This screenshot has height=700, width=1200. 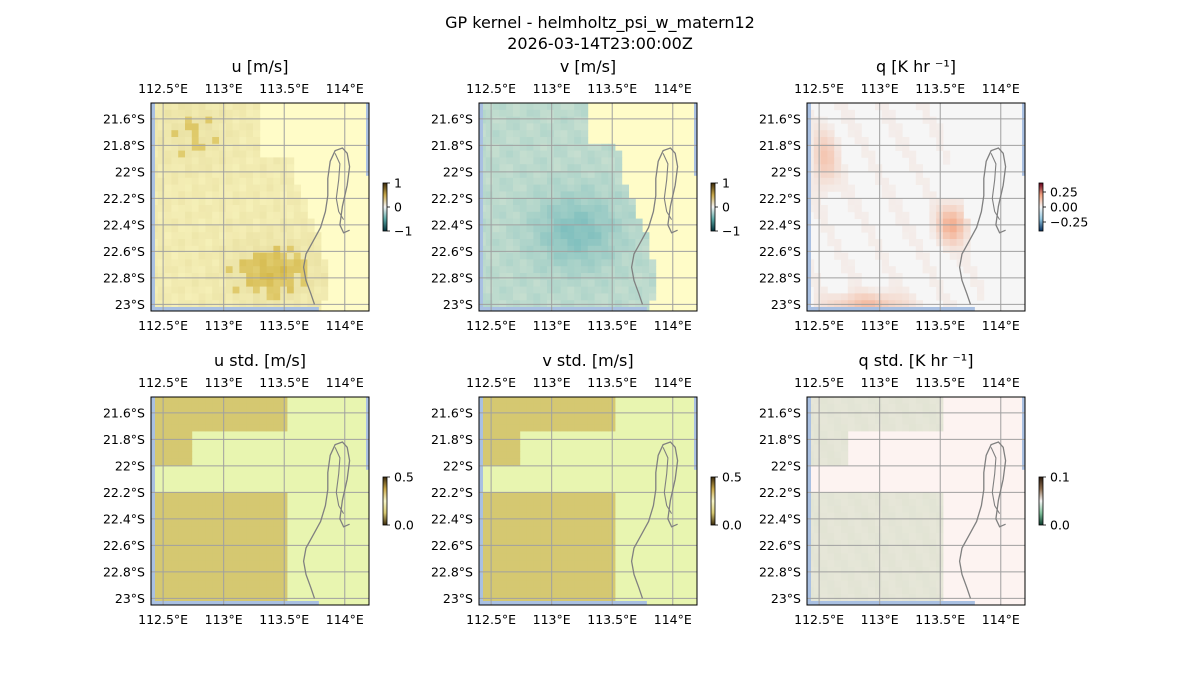 I want to click on figure-title: GP kernel - helmholtz_psi_w_matern12, so click(x=600, y=23).